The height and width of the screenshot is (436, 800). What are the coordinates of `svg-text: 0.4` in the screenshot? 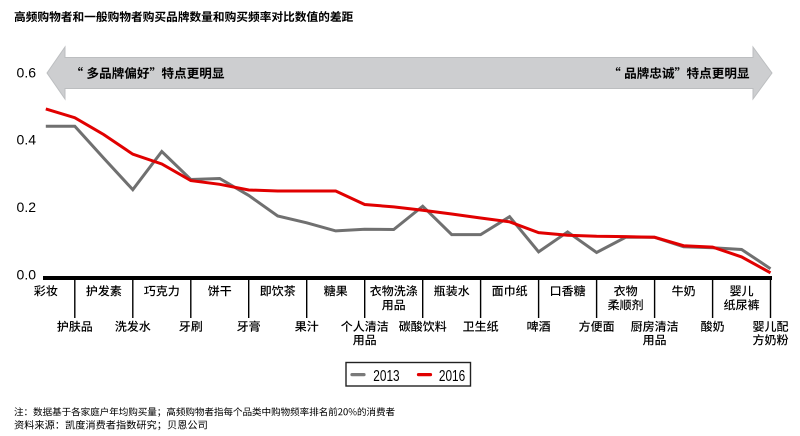 It's located at (27, 140).